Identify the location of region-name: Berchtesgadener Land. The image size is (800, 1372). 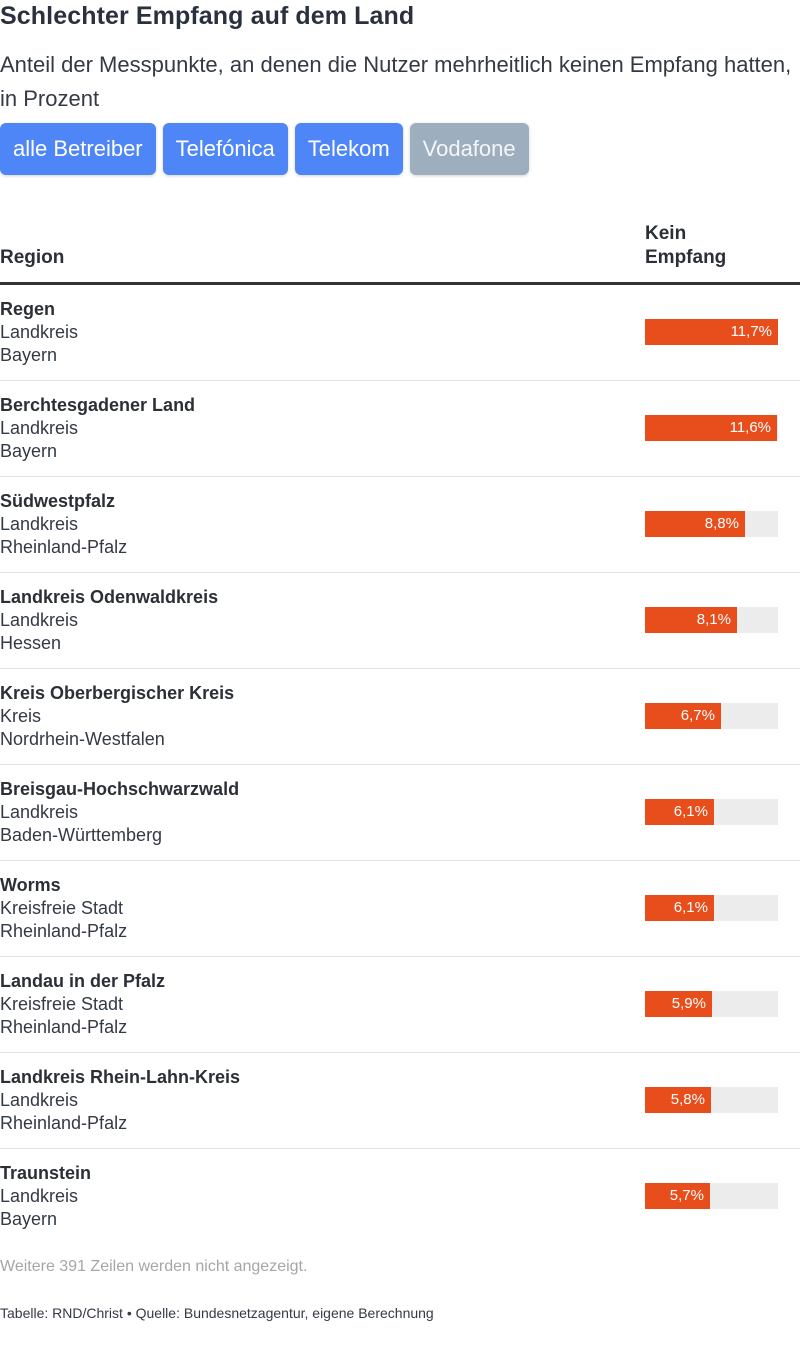
(98, 405).